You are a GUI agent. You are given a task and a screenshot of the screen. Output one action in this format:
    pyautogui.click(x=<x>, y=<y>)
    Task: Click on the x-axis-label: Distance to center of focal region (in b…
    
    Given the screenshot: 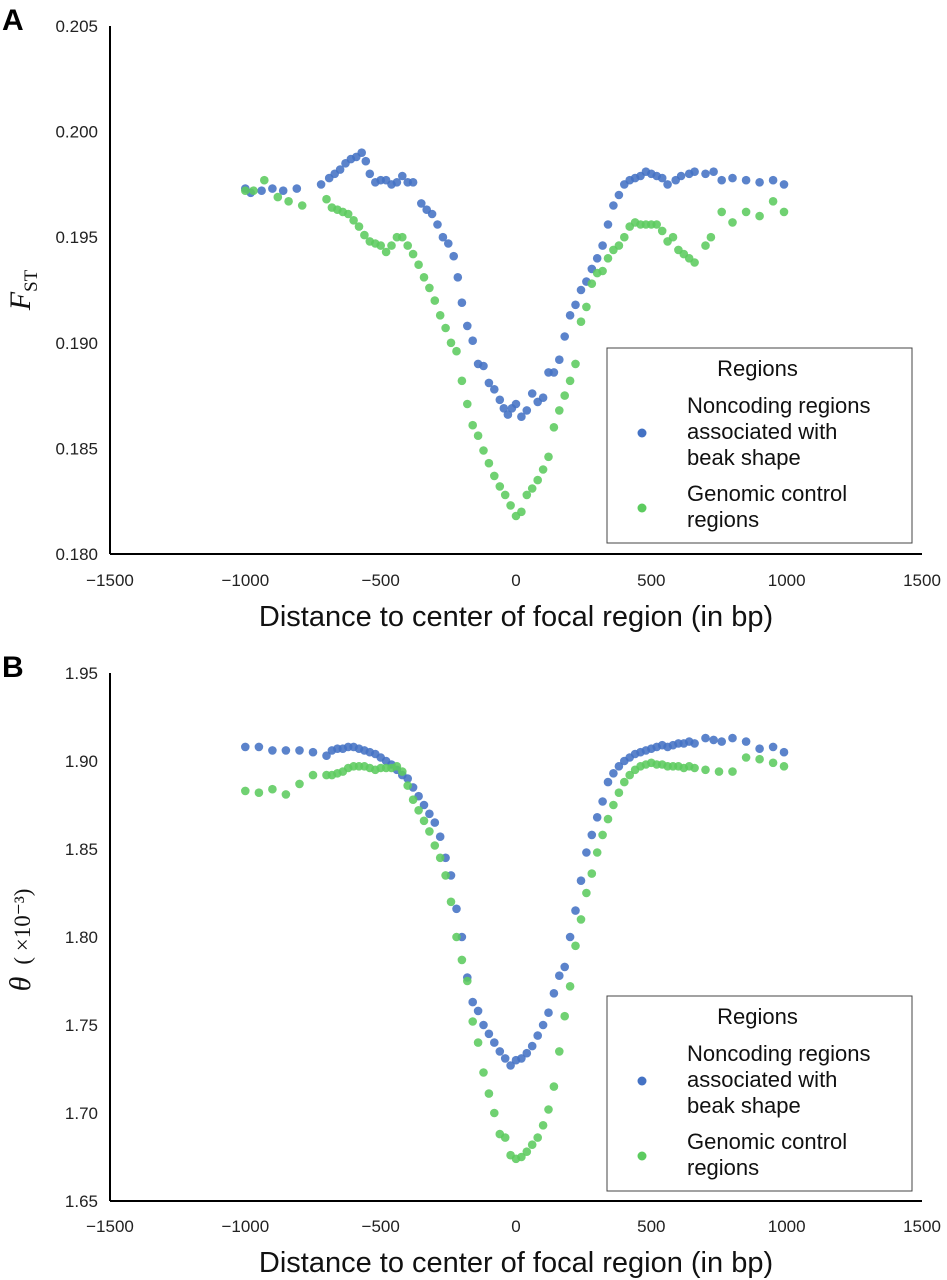 What is the action you would take?
    pyautogui.click(x=516, y=617)
    